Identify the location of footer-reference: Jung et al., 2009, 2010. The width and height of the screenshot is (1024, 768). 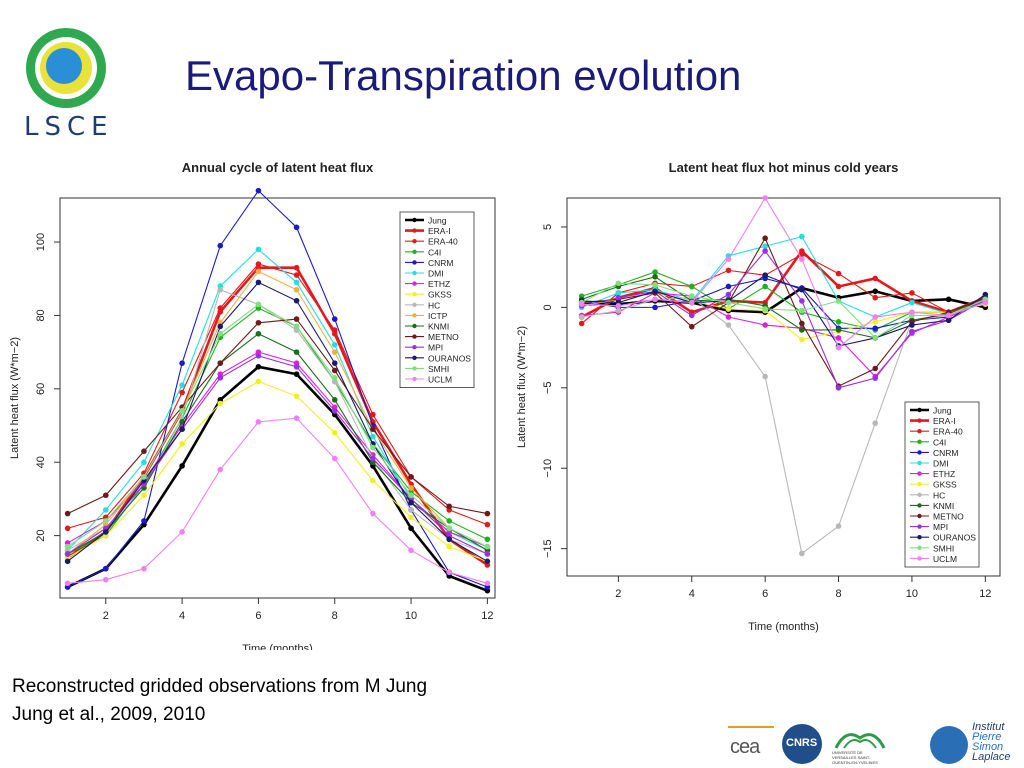
(109, 714).